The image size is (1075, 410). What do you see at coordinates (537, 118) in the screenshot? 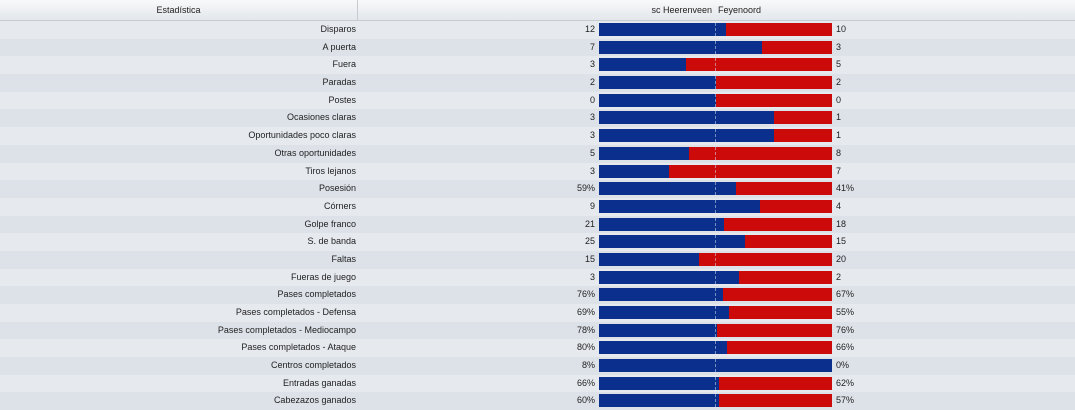
I see `stat-row: Ocasiones claras 3 1` at bounding box center [537, 118].